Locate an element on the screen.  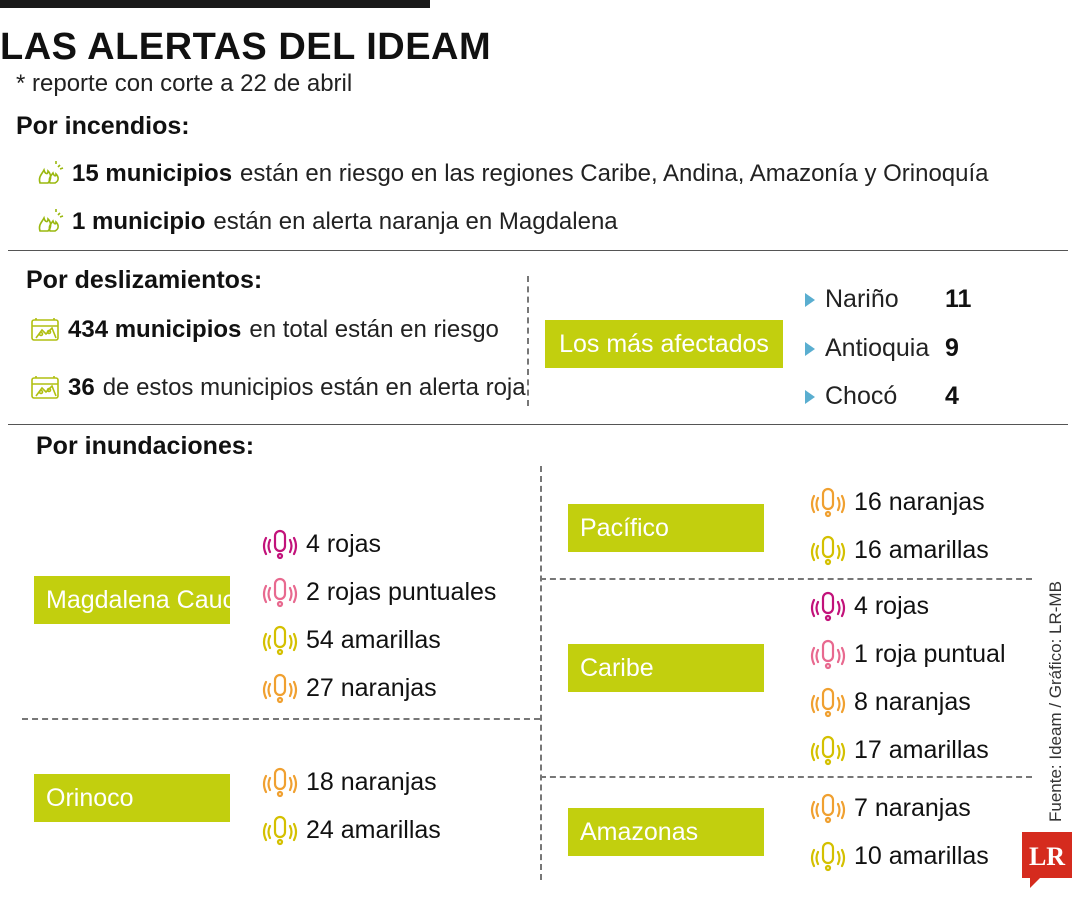
logo-text: LR is located at coordinates (1047, 856).